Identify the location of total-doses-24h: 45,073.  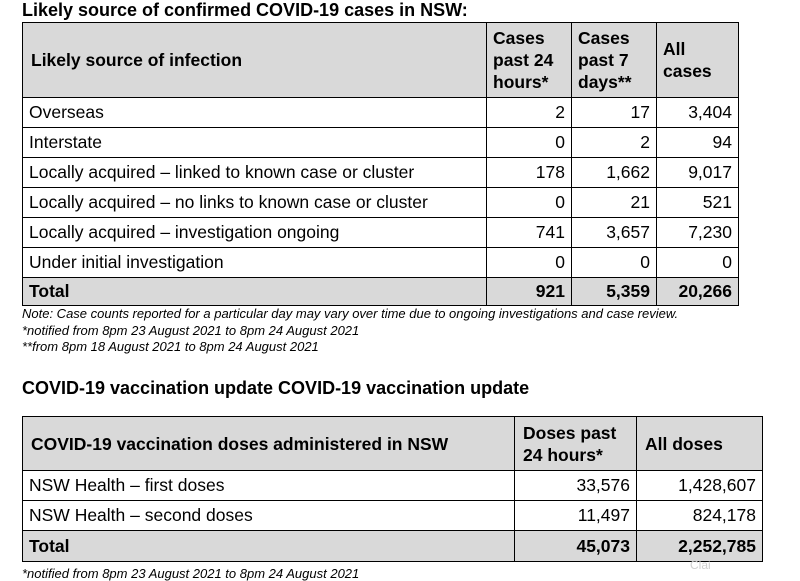
(575, 546).